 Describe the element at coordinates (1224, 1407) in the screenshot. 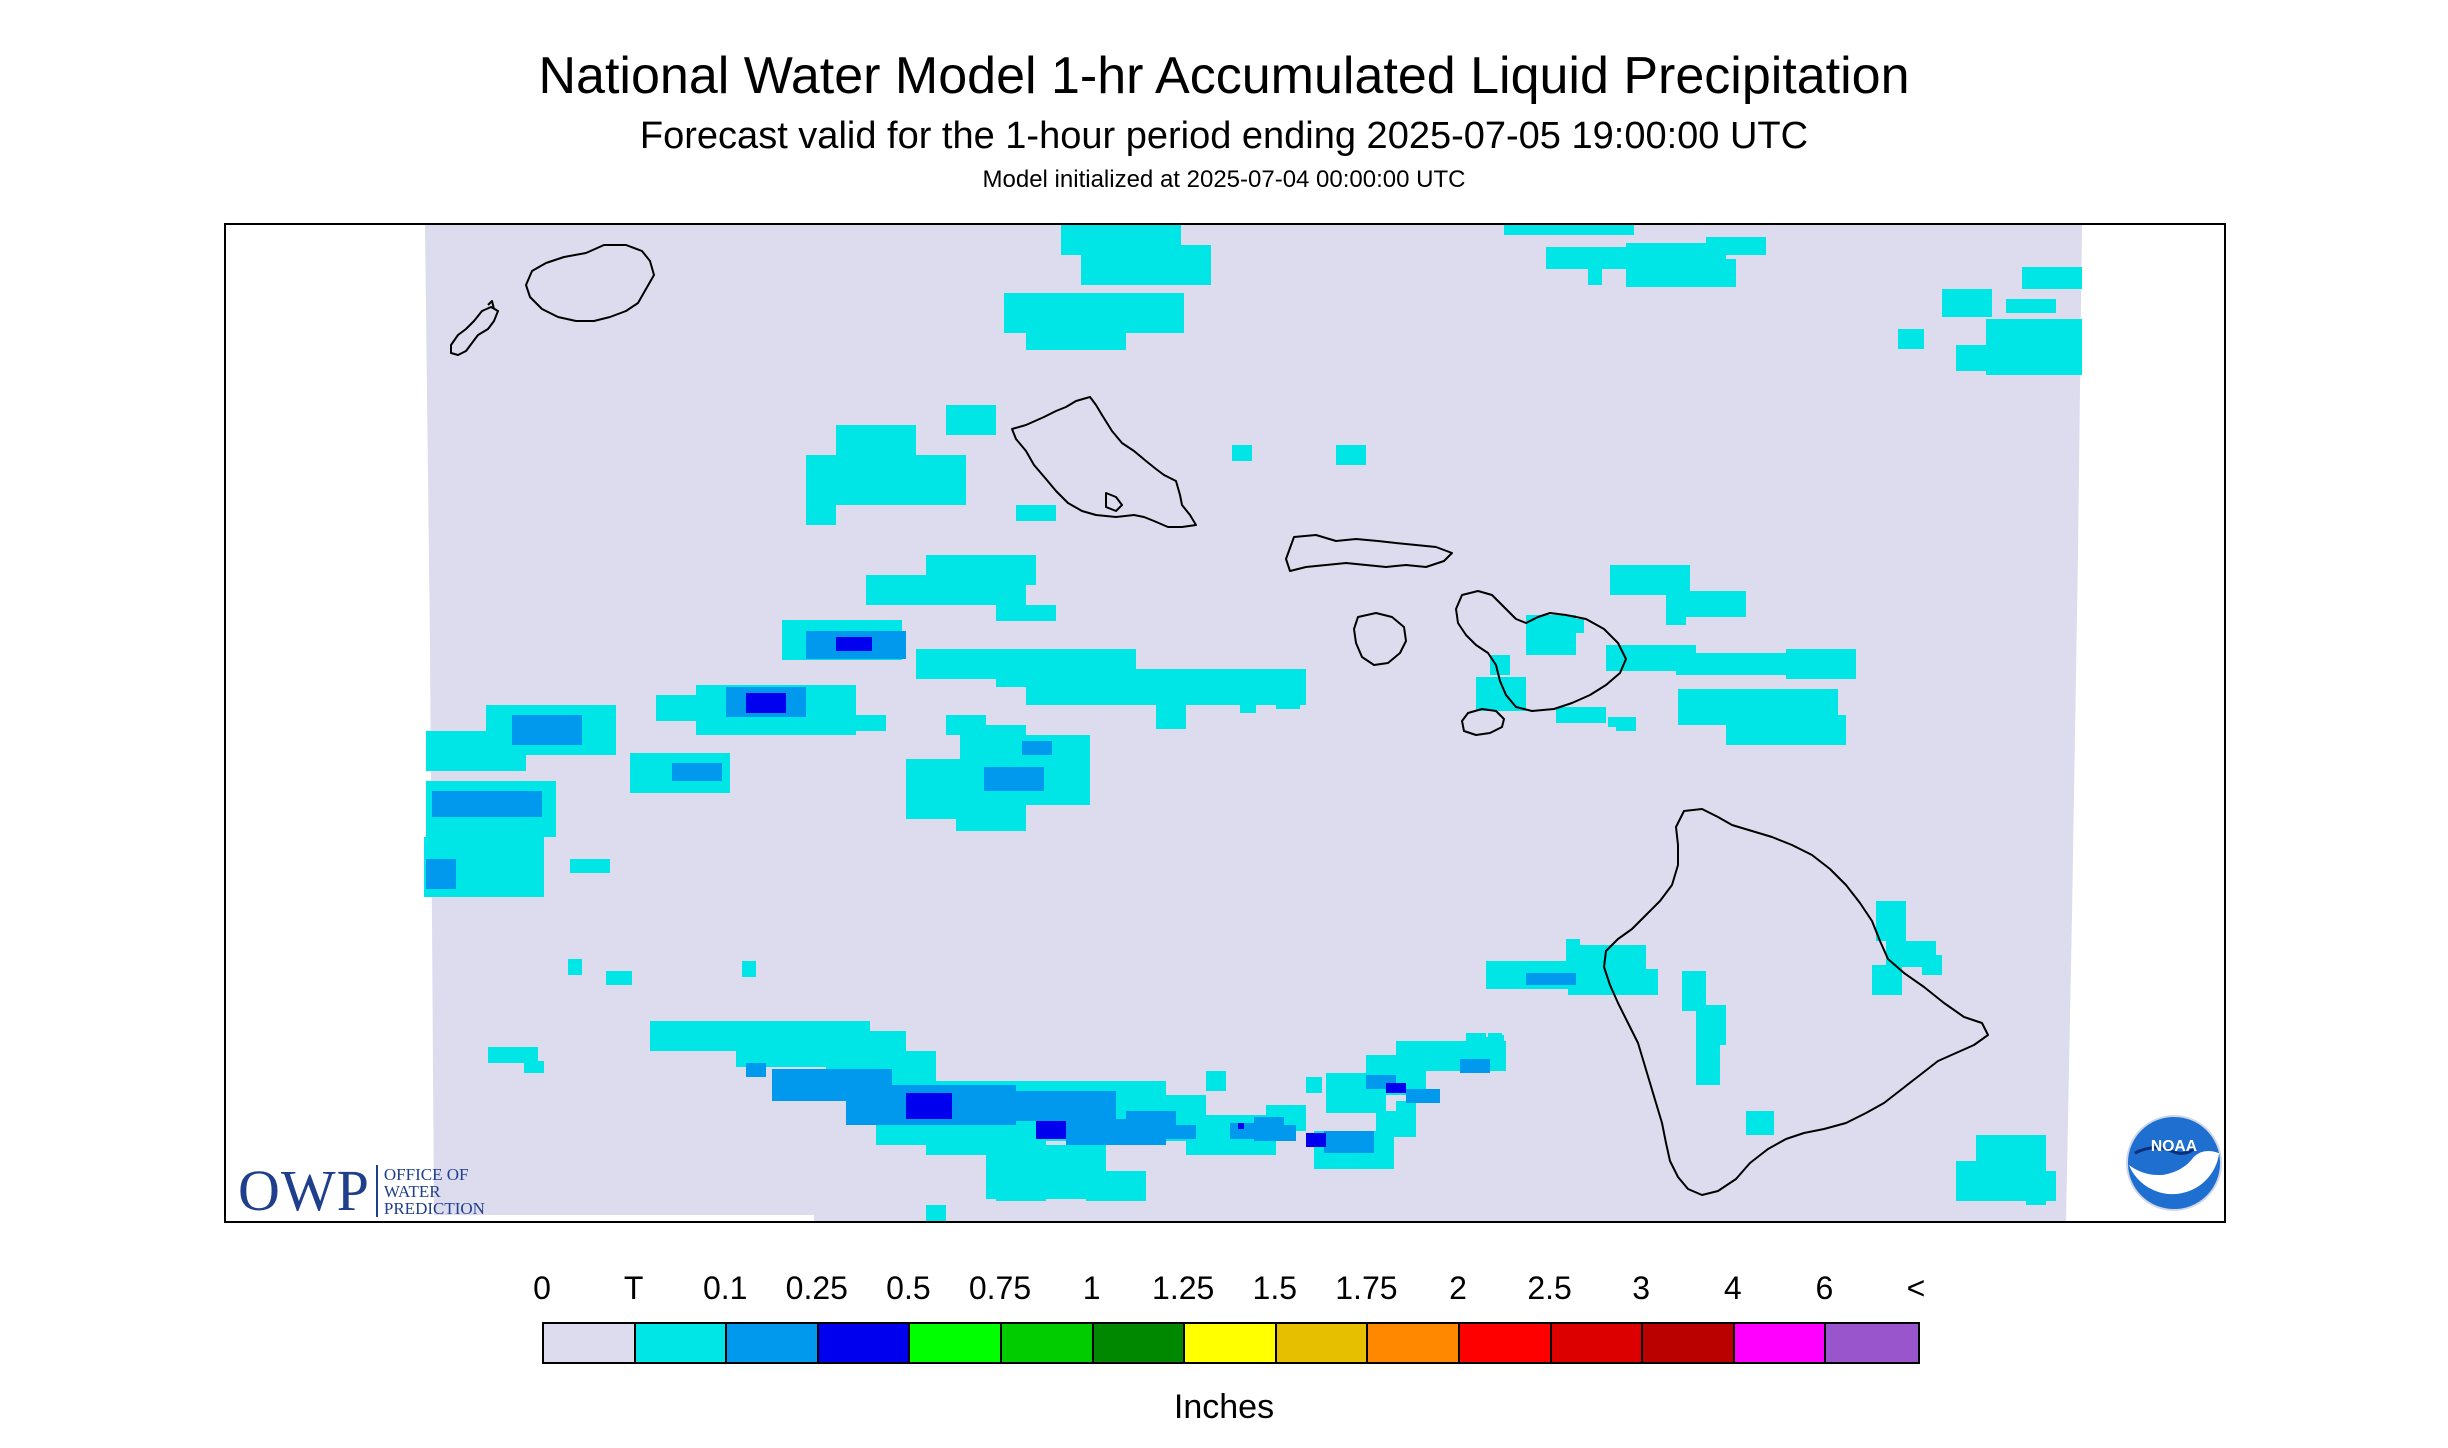

I see `legend-unit-label: Inches` at that location.